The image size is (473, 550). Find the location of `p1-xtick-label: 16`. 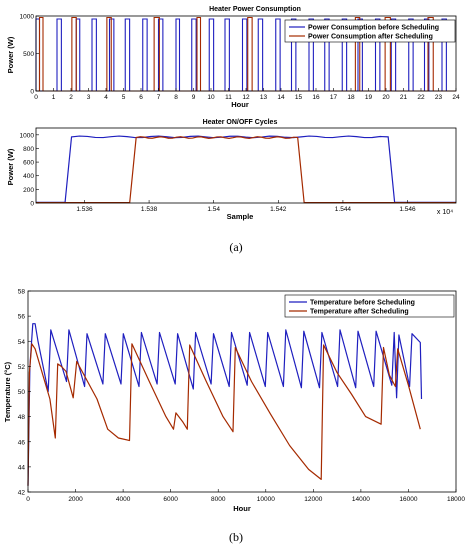

p1-xtick-label: 16 is located at coordinates (316, 97).